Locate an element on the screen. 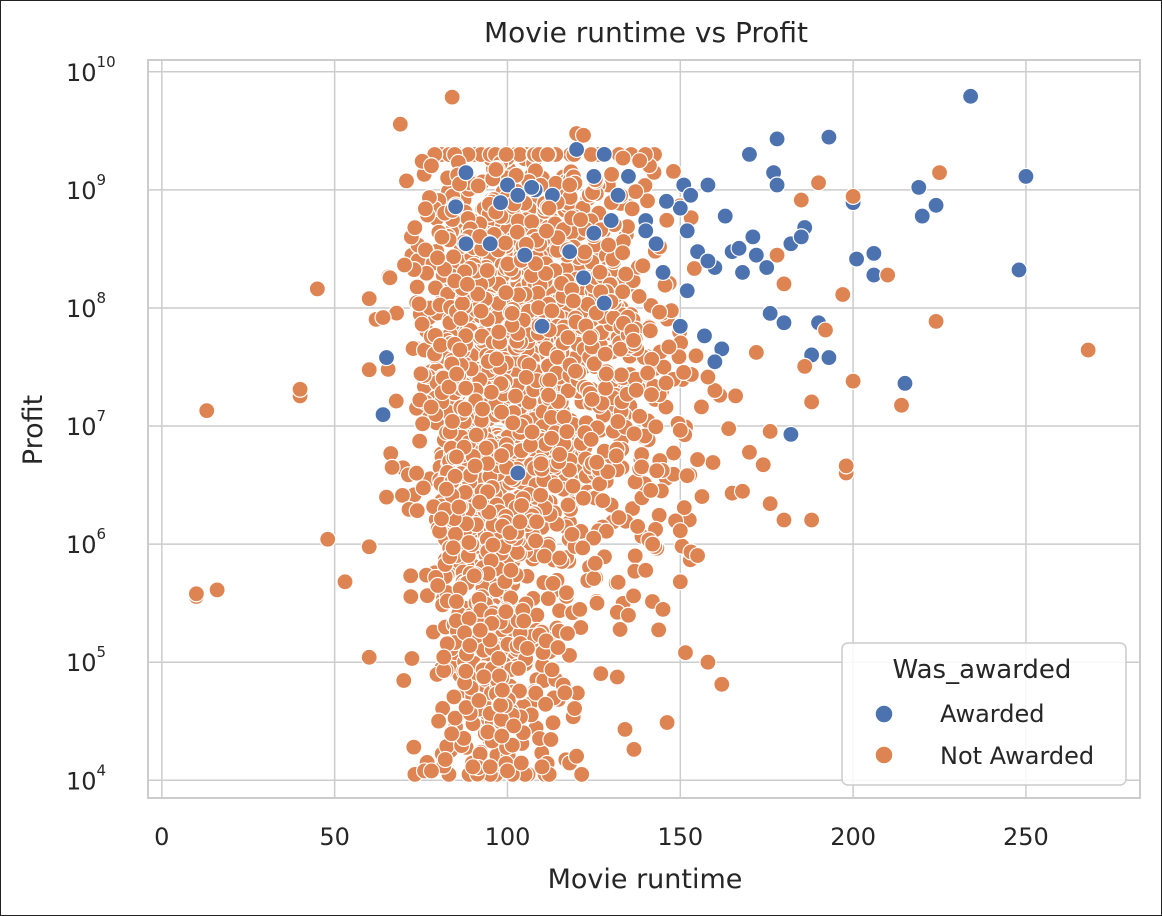  y-tick-label: 10¹⁰ is located at coordinates (91, 70).